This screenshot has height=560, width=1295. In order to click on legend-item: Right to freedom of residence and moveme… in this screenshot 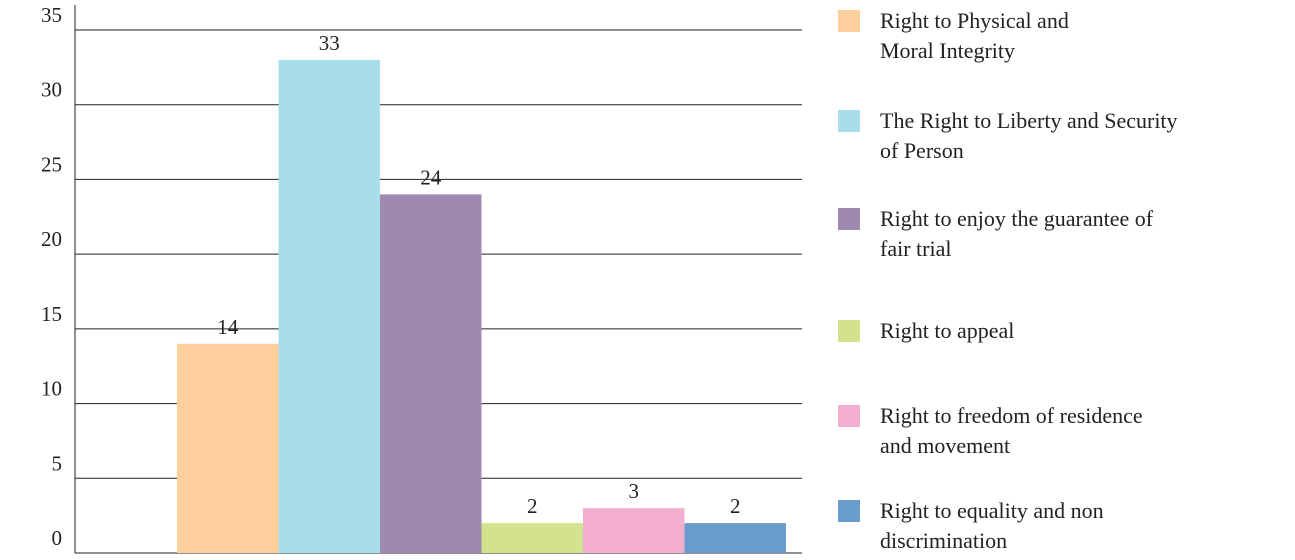, I will do `click(990, 431)`.